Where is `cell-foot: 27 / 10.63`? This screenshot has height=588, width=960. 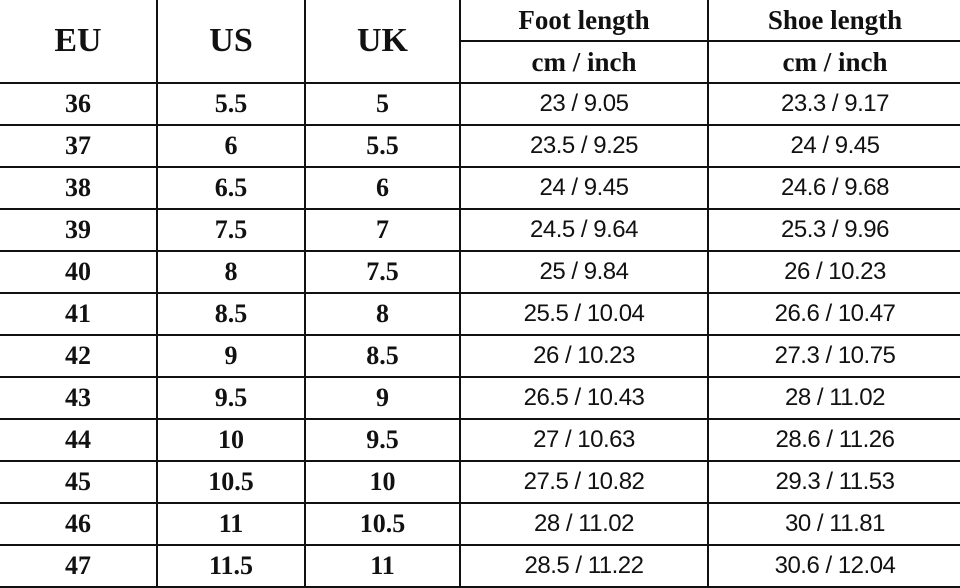 cell-foot: 27 / 10.63 is located at coordinates (584, 440).